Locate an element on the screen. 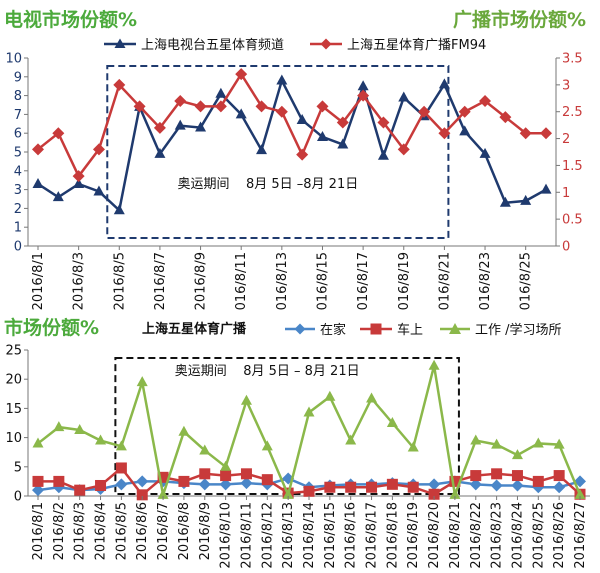 This screenshot has height=573, width=600. olympics-period-label-2: 奥运期间 8月 5日 – 8月 21日 is located at coordinates (267, 371).